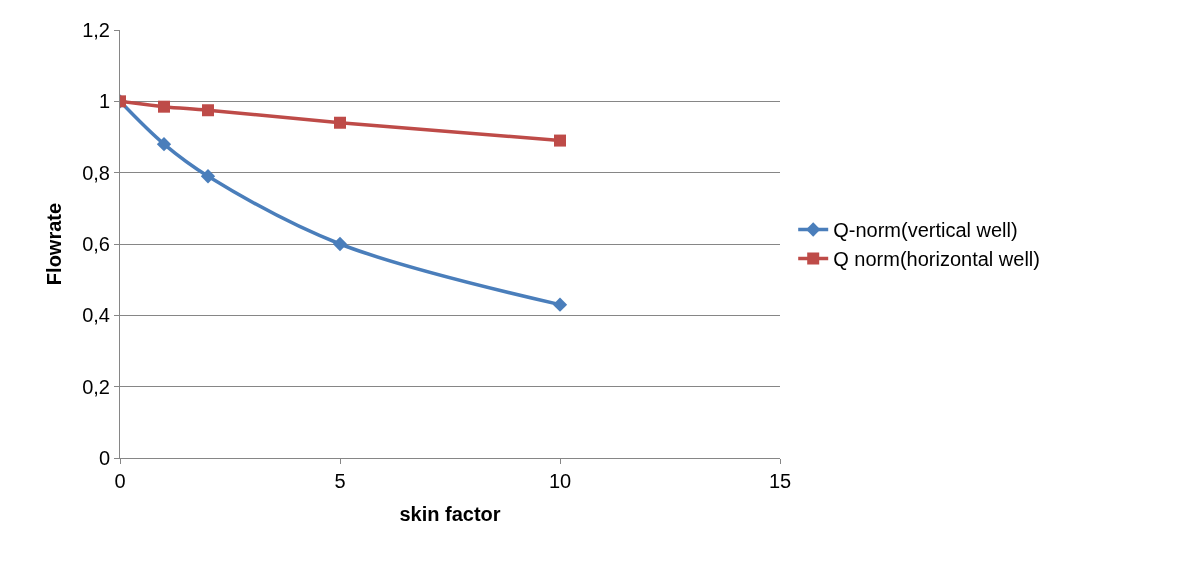 The height and width of the screenshot is (578, 1200). I want to click on legend-label: Q norm(horizontal well), so click(936, 259).